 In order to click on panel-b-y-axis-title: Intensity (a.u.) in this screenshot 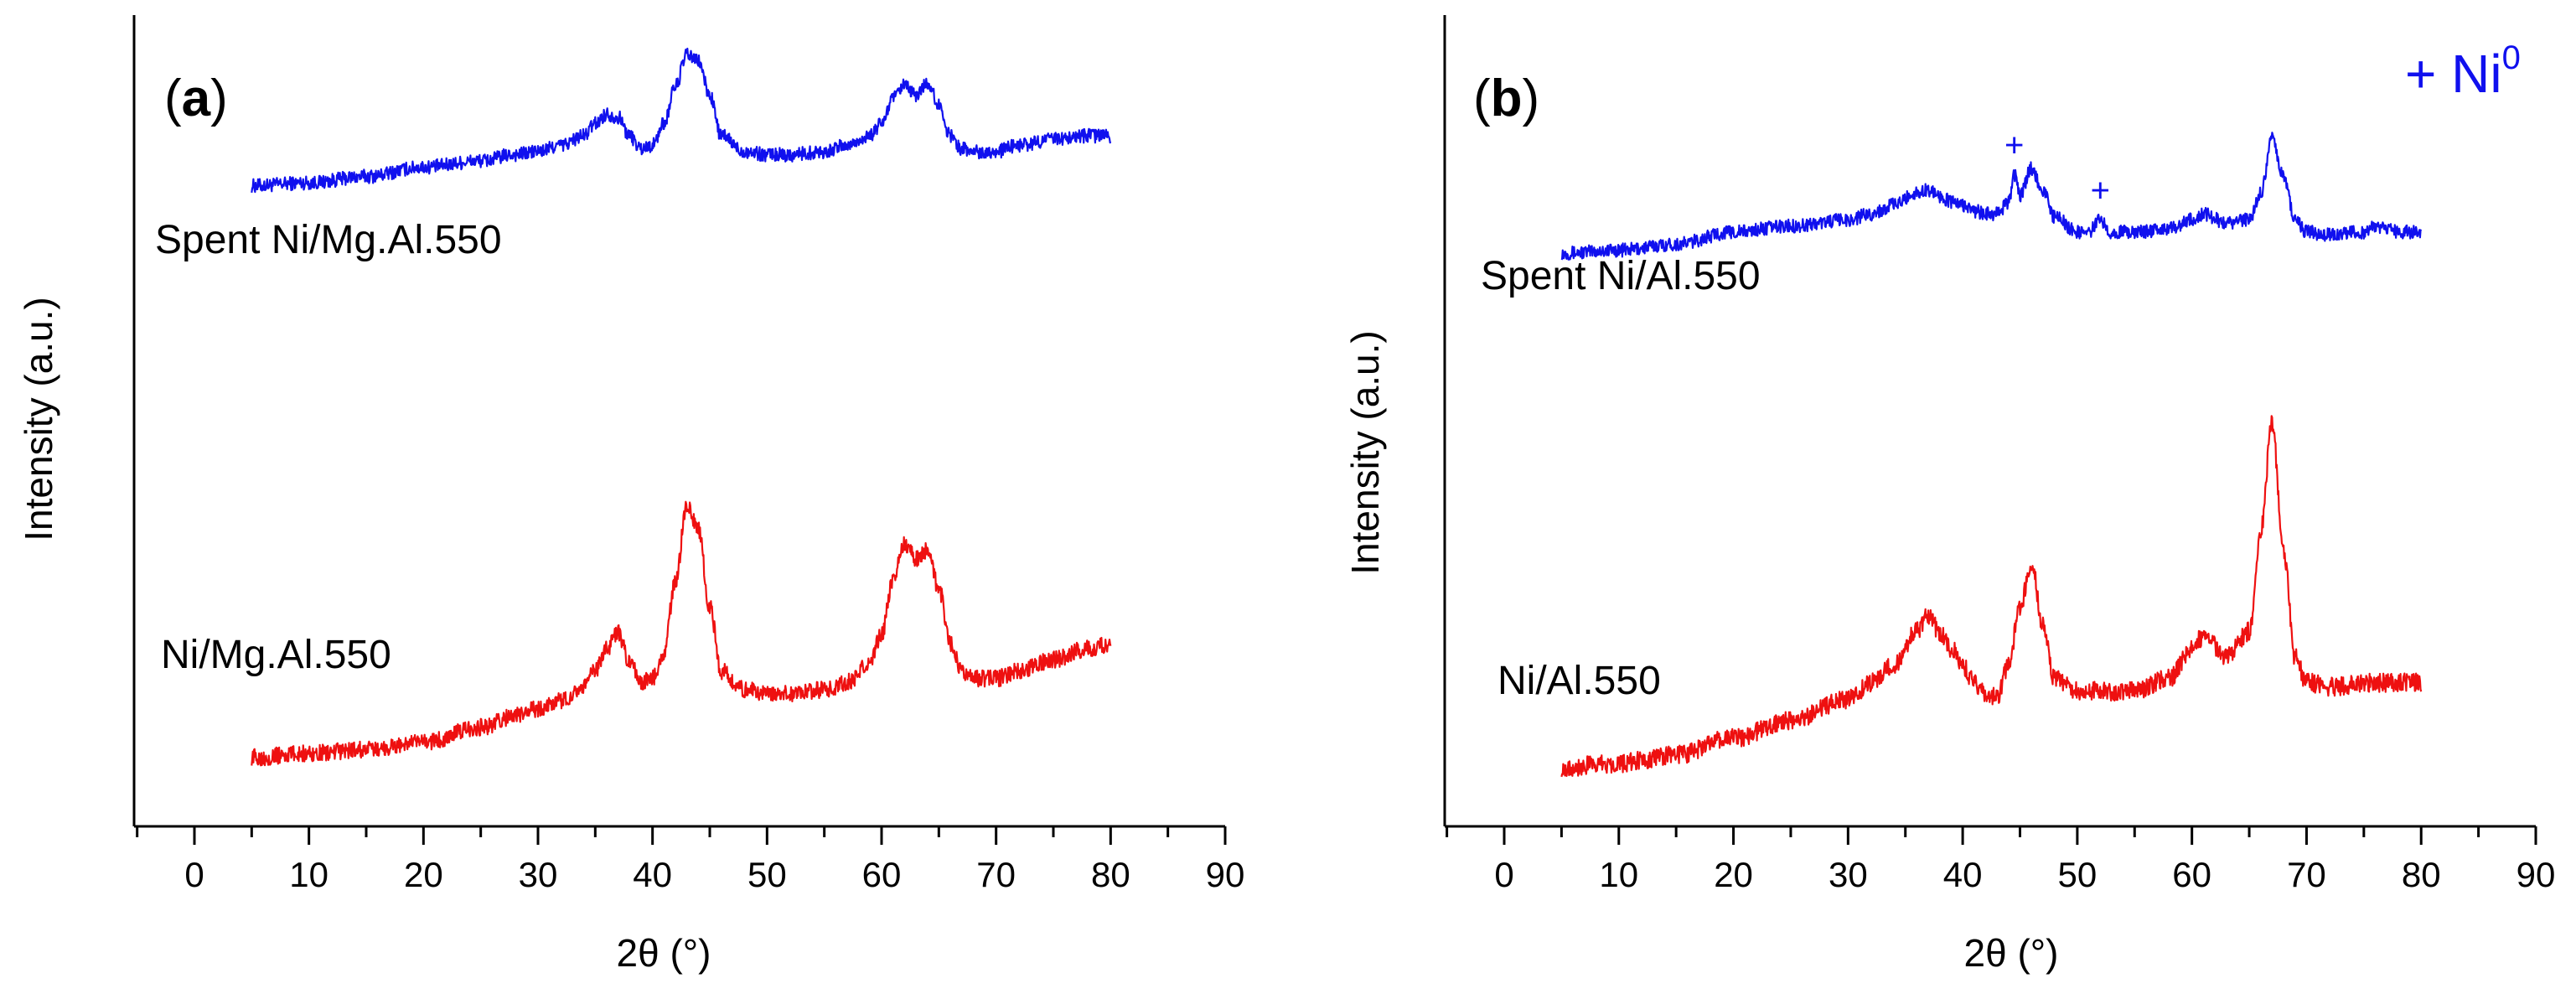, I will do `click(1365, 452)`.